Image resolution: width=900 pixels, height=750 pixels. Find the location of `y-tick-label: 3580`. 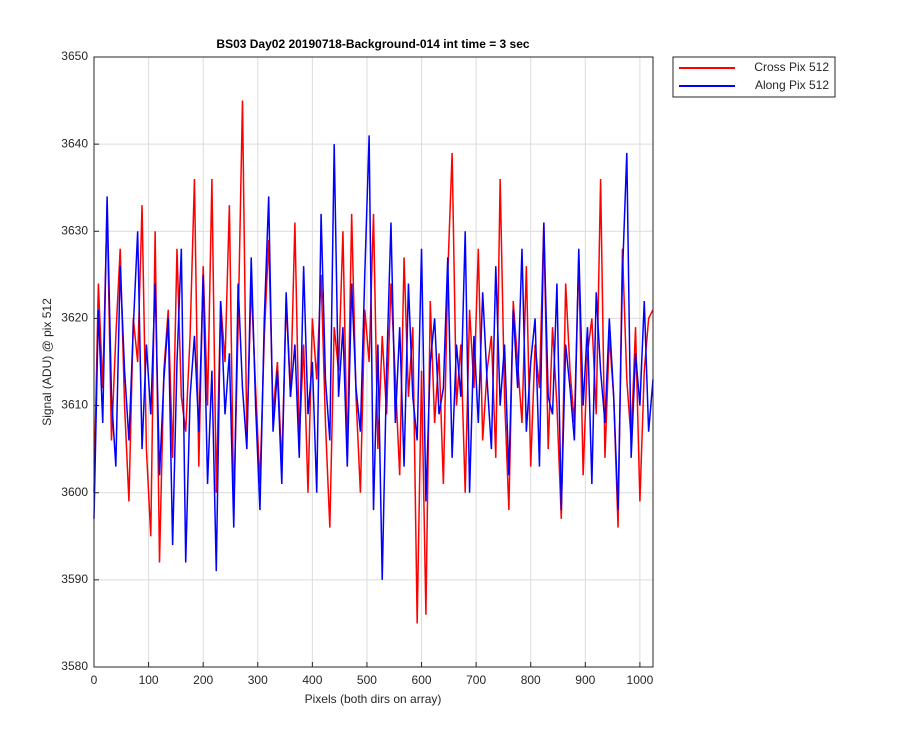

y-tick-label: 3580 is located at coordinates (74, 666).